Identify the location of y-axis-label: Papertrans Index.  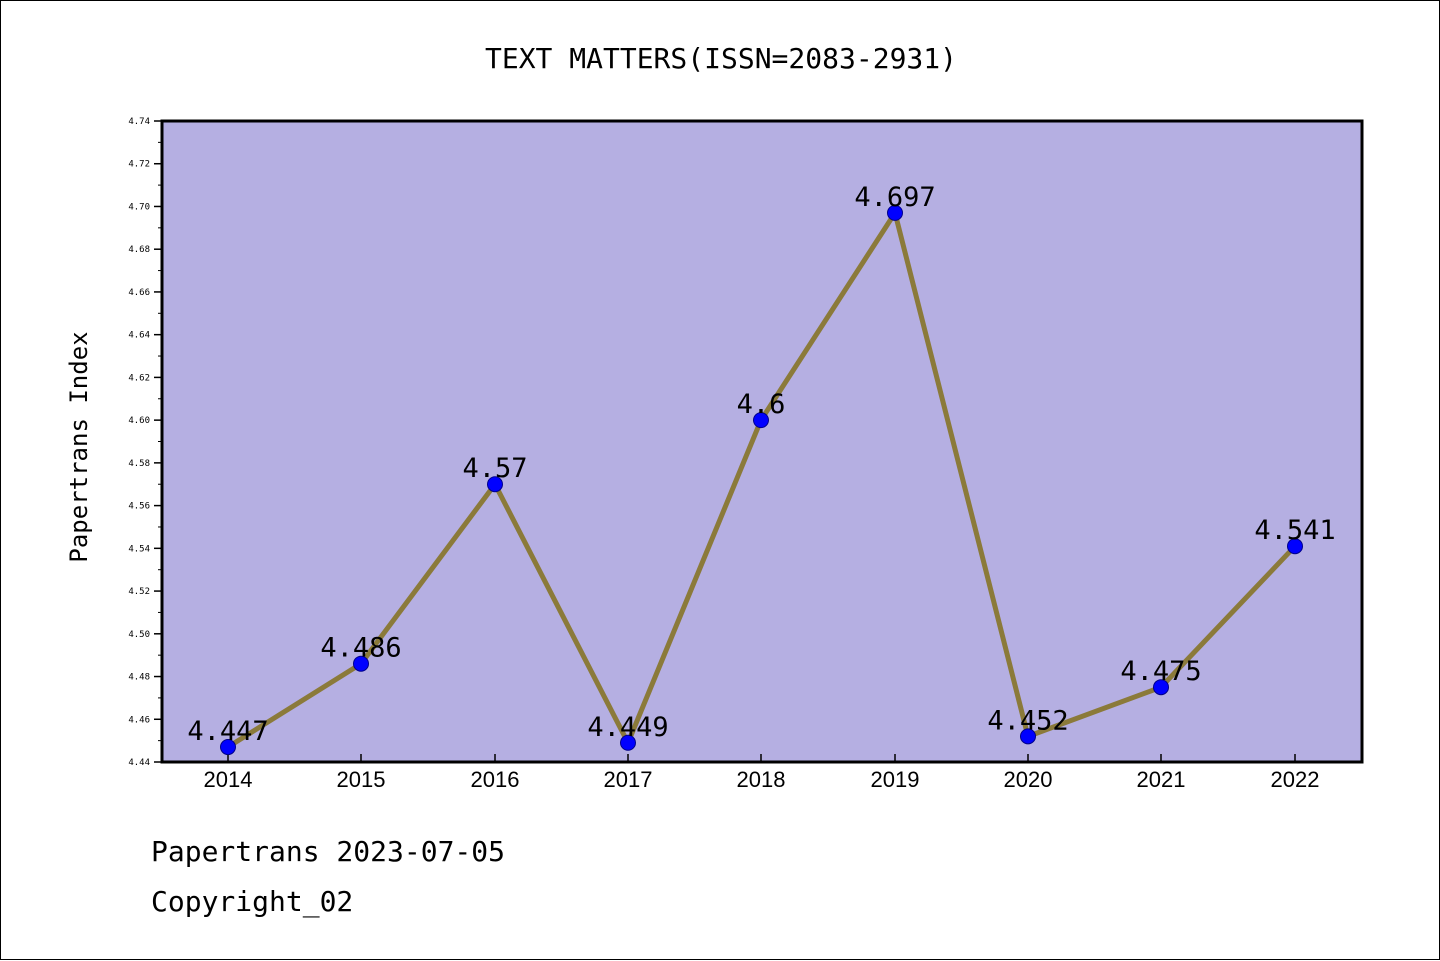
(79, 446).